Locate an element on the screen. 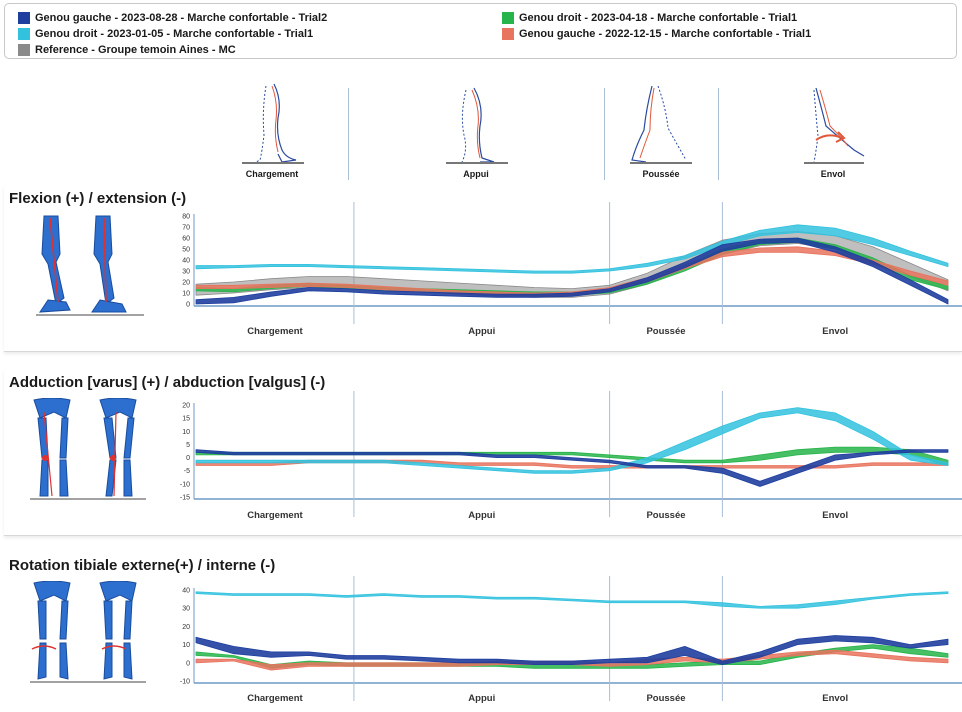 Image resolution: width=962 pixels, height=712 pixels. phase-caption: Appui is located at coordinates (476, 174).